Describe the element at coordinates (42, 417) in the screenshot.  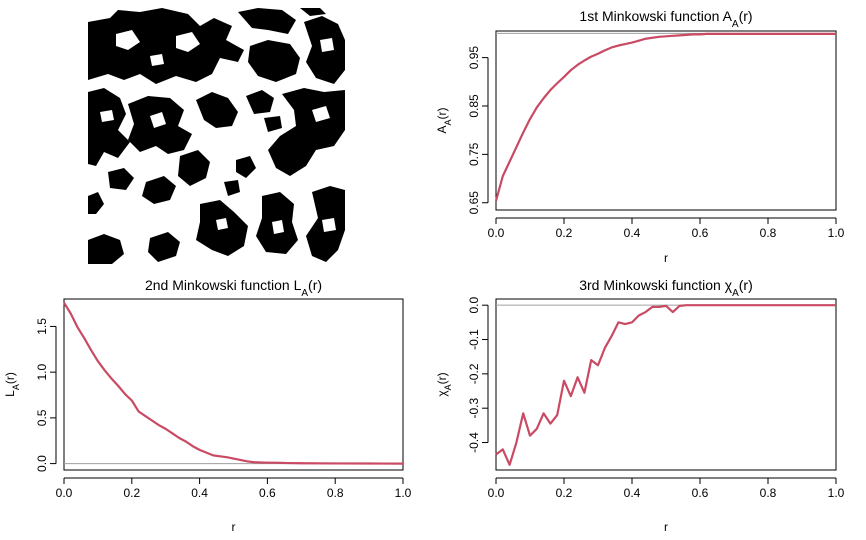
I see `y-tick-label: 0.5` at that location.